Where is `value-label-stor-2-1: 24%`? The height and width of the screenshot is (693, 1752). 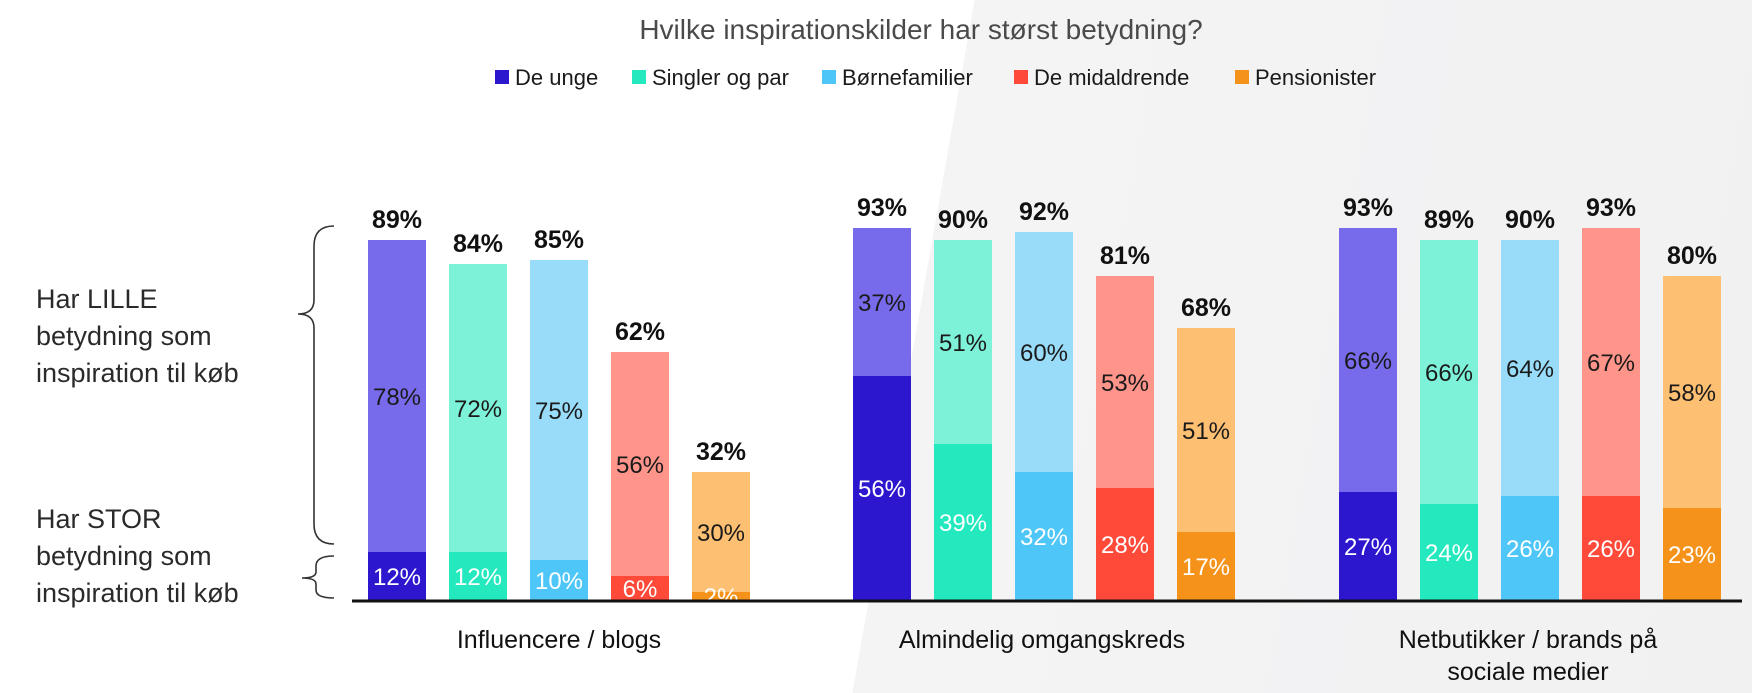
value-label-stor-2-1: 24% is located at coordinates (1449, 553).